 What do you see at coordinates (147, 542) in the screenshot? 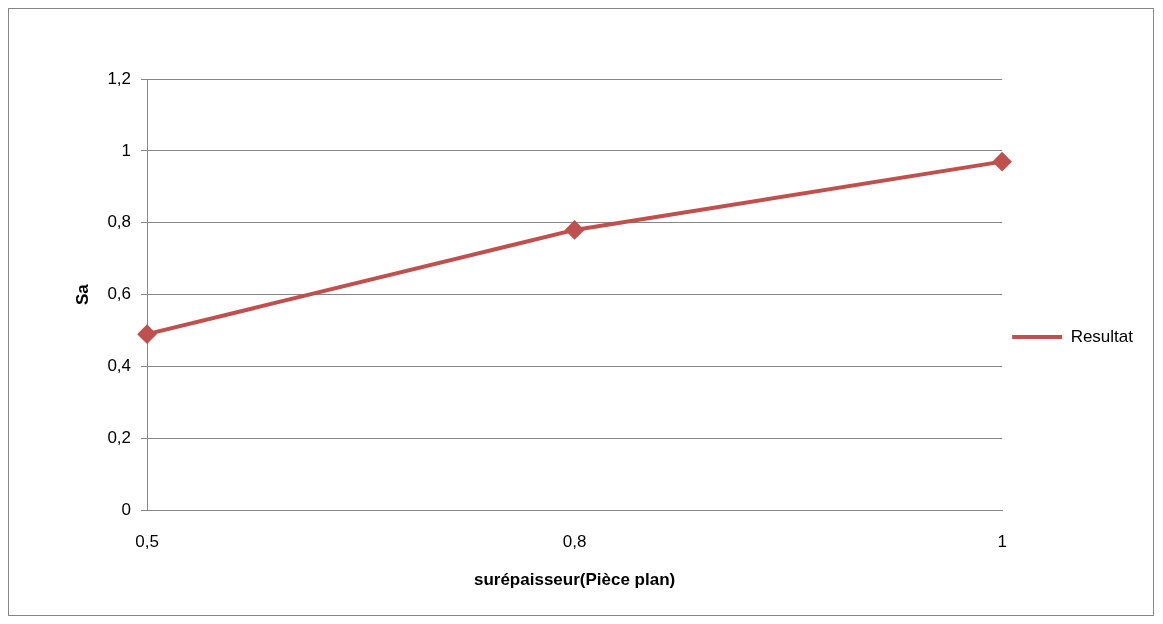
I see `x-tick-label: 0,5` at bounding box center [147, 542].